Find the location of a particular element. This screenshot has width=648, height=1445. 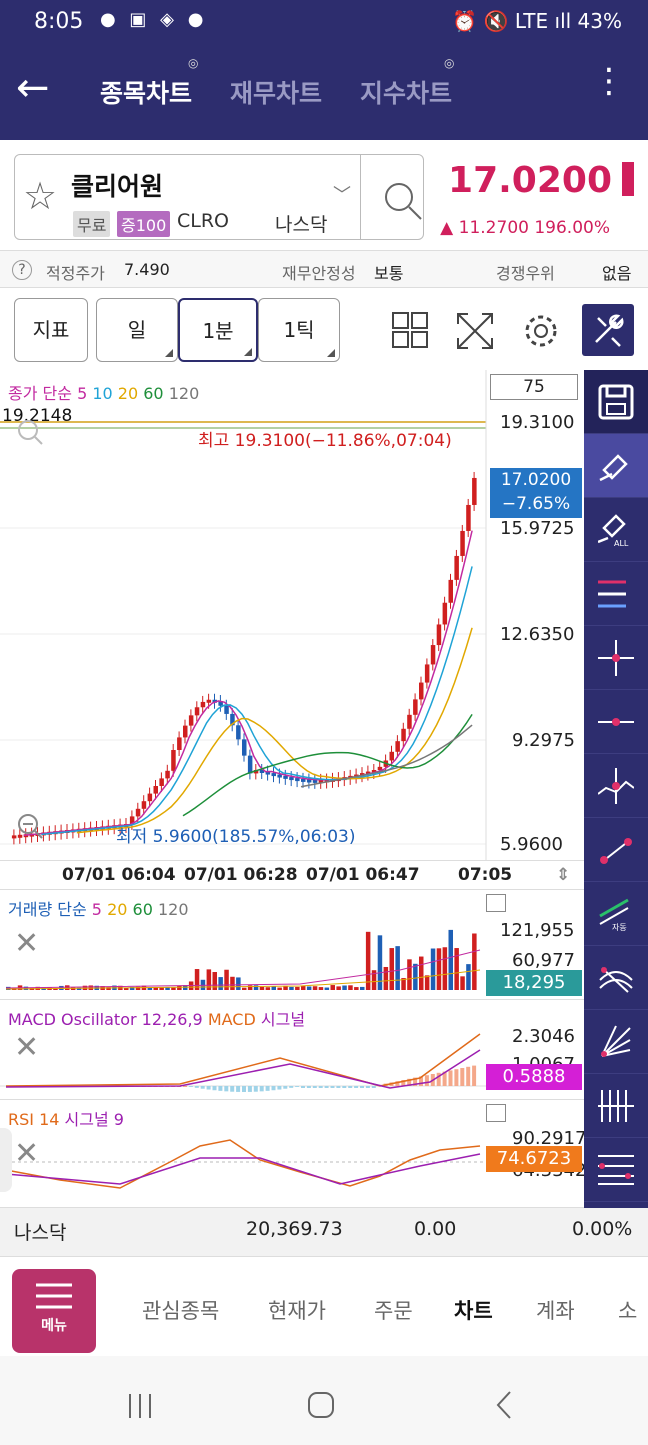

save-drawing-button is located at coordinates (616, 402).